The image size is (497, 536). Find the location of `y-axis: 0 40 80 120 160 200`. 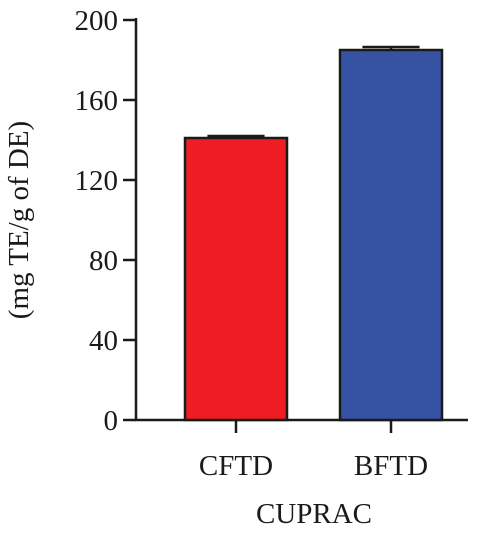

y-axis: 0 40 80 120 160 200 is located at coordinates (106, 221).